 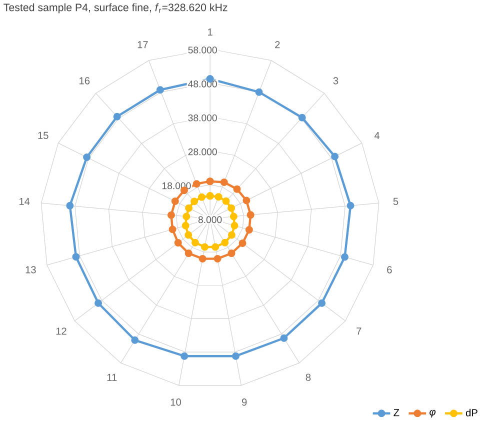 I want to click on y-tick-label: 58.000, so click(x=202, y=50).